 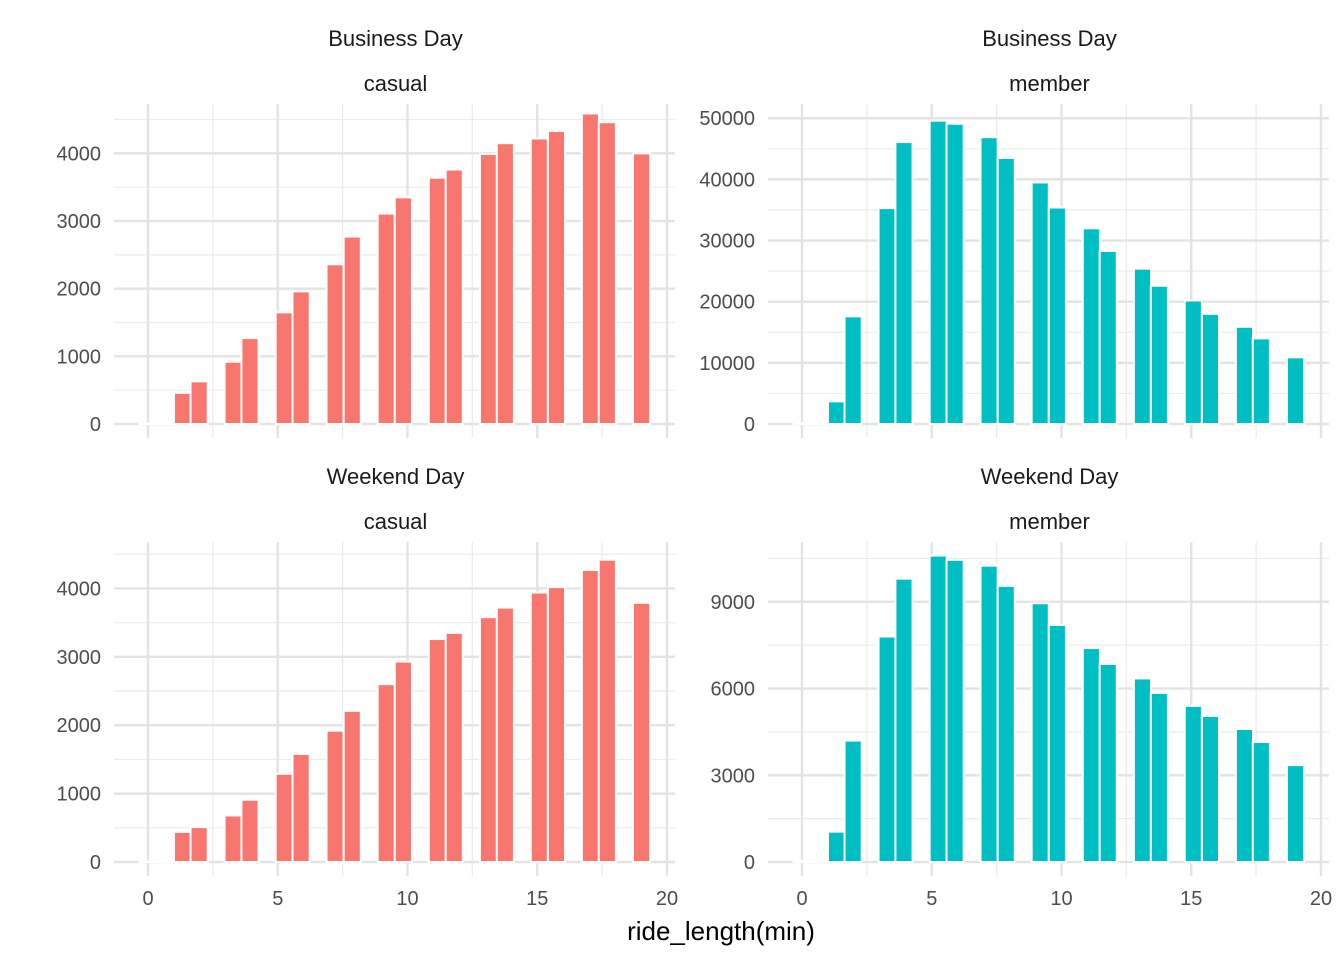 I want to click on x-tick-label: 20, so click(x=1321, y=899).